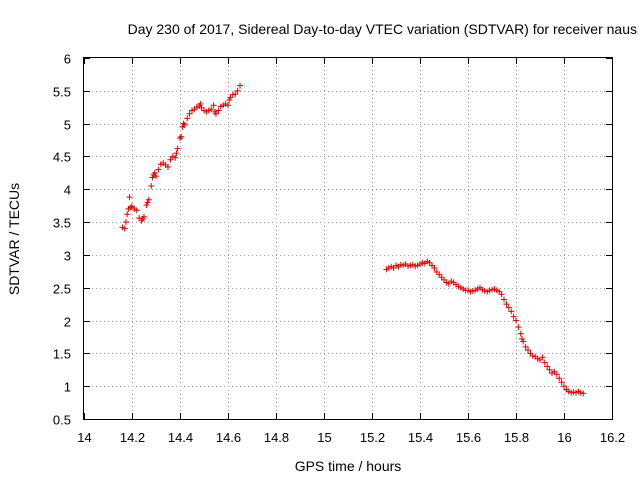 Image resolution: width=640 pixels, height=480 pixels. What do you see at coordinates (276, 437) in the screenshot?
I see `x-tick-label: 14.8` at bounding box center [276, 437].